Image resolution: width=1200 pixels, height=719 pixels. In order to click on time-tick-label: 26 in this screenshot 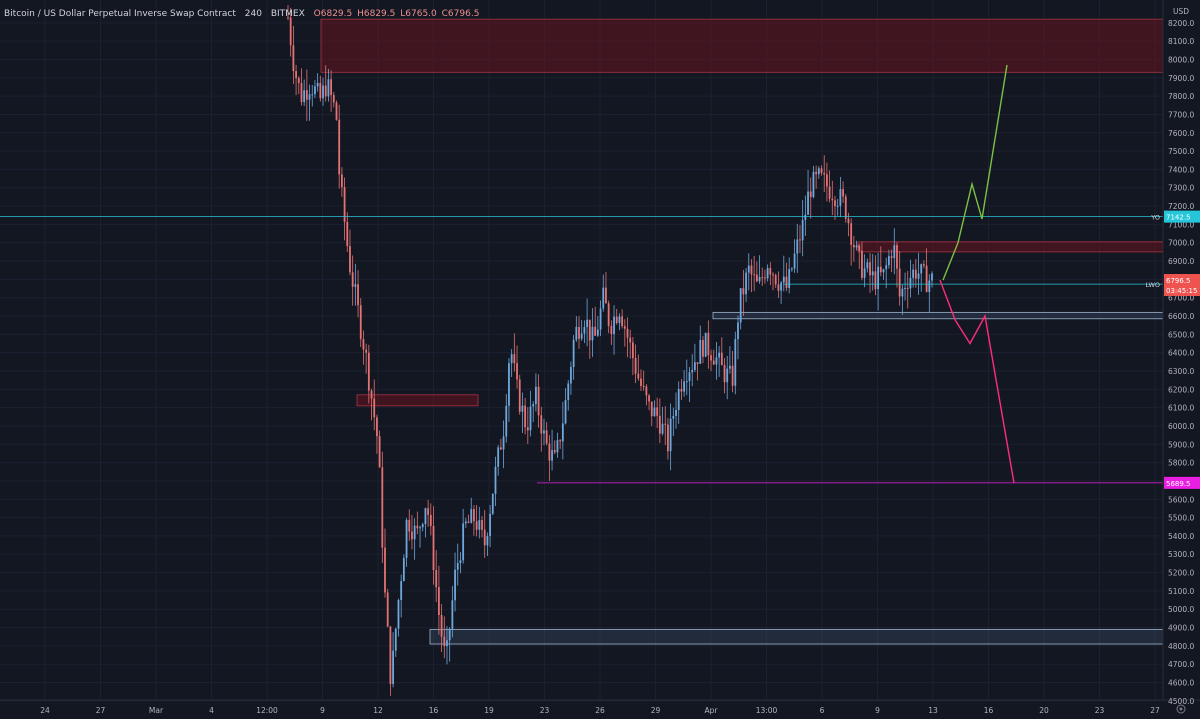, I will do `click(600, 710)`.